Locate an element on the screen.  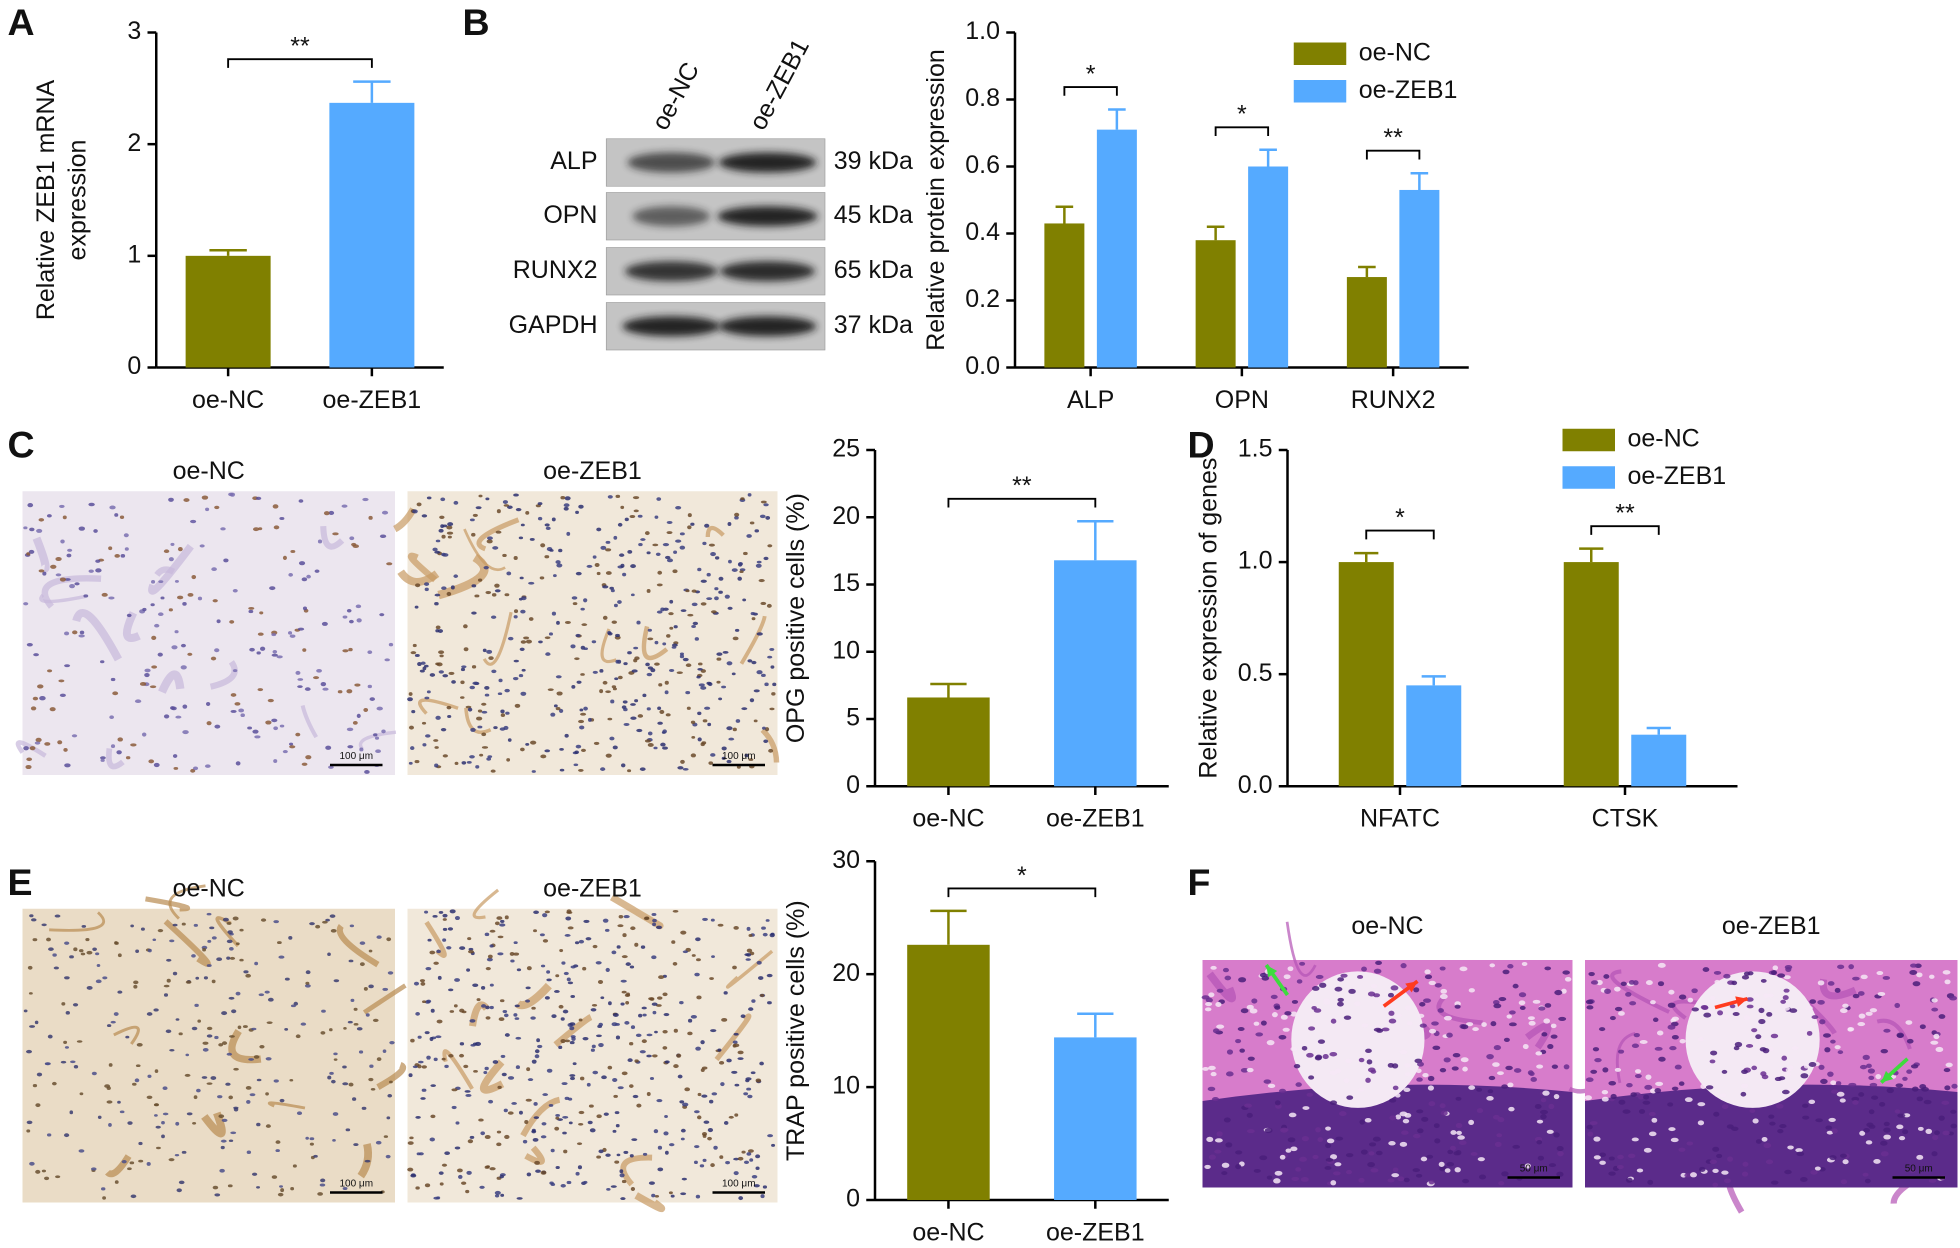
error-bar is located at coordinates (1215, 233).